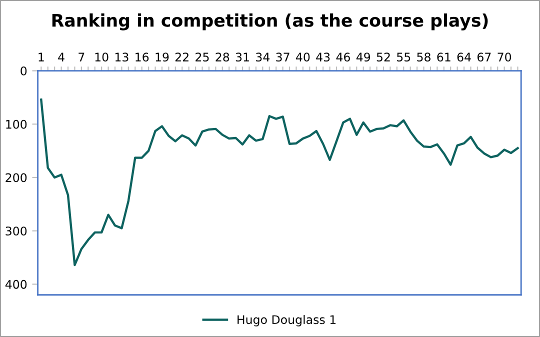 This screenshot has width=540, height=337. I want to click on x-tick-label: 49, so click(363, 57).